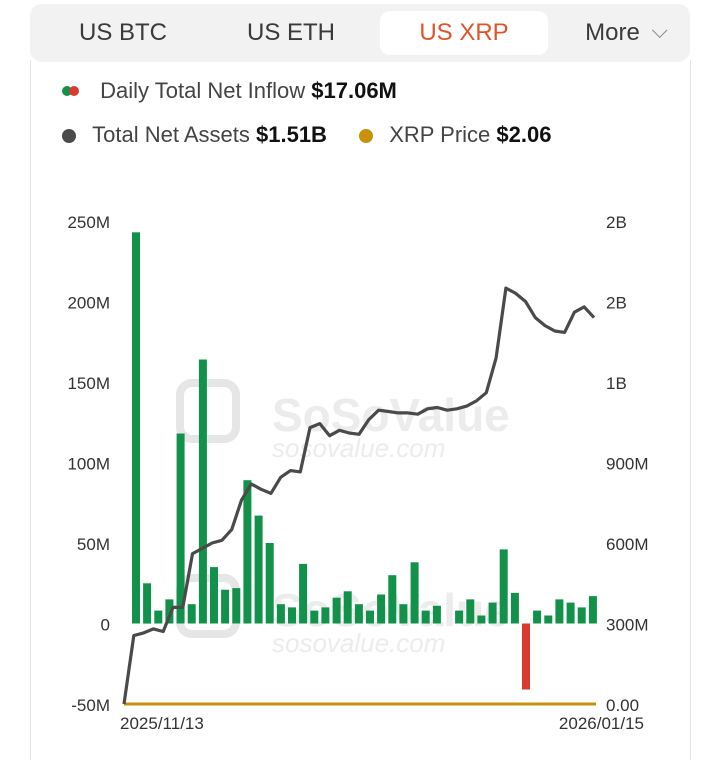  I want to click on left-tick-label: 250M, so click(88, 222).